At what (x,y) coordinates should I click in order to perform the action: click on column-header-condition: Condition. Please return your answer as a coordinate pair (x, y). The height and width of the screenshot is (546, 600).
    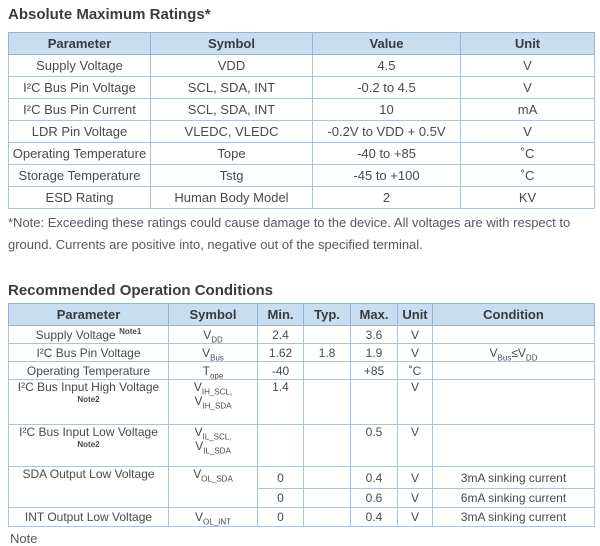
    Looking at the image, I should click on (513, 314).